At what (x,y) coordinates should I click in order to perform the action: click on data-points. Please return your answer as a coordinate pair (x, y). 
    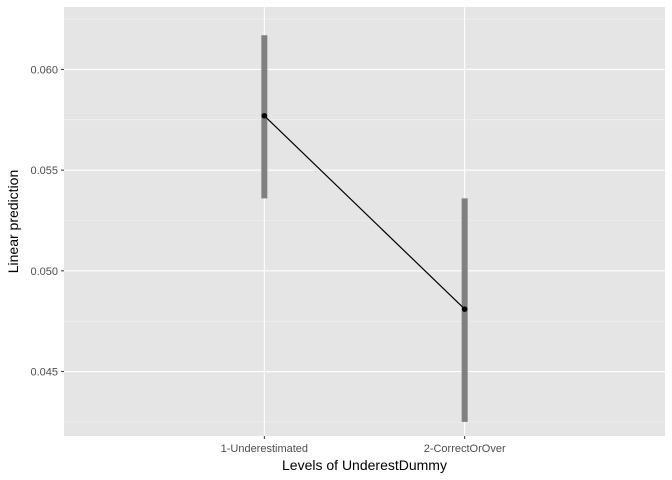
    Looking at the image, I should click on (364, 212).